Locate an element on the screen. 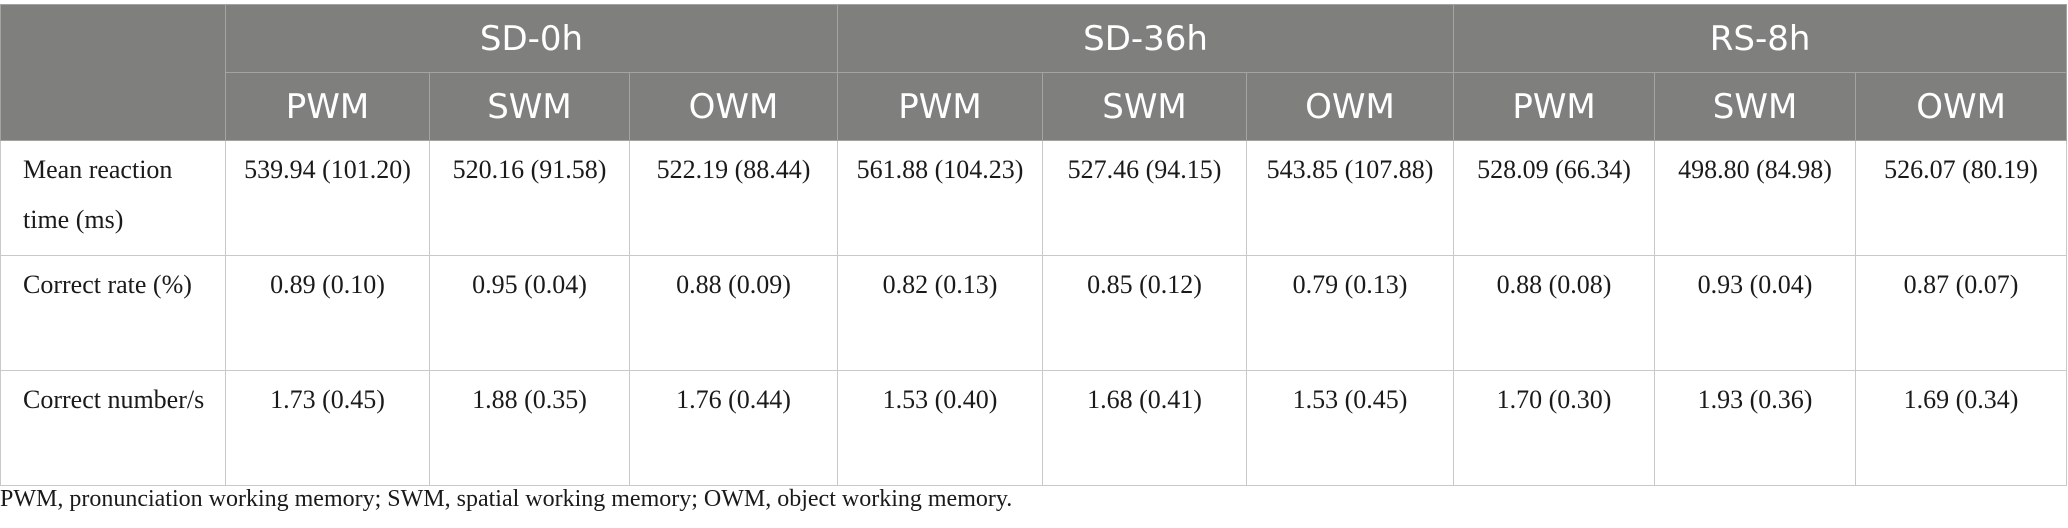  row-label: Mean reaction time (ms) is located at coordinates (113, 198).